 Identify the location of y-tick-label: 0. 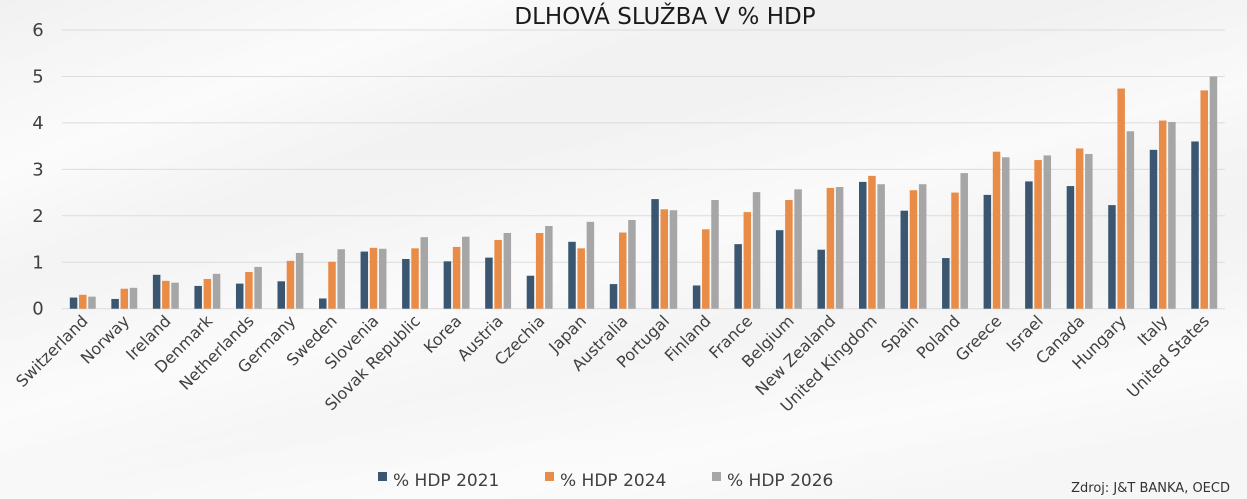
(37, 309).